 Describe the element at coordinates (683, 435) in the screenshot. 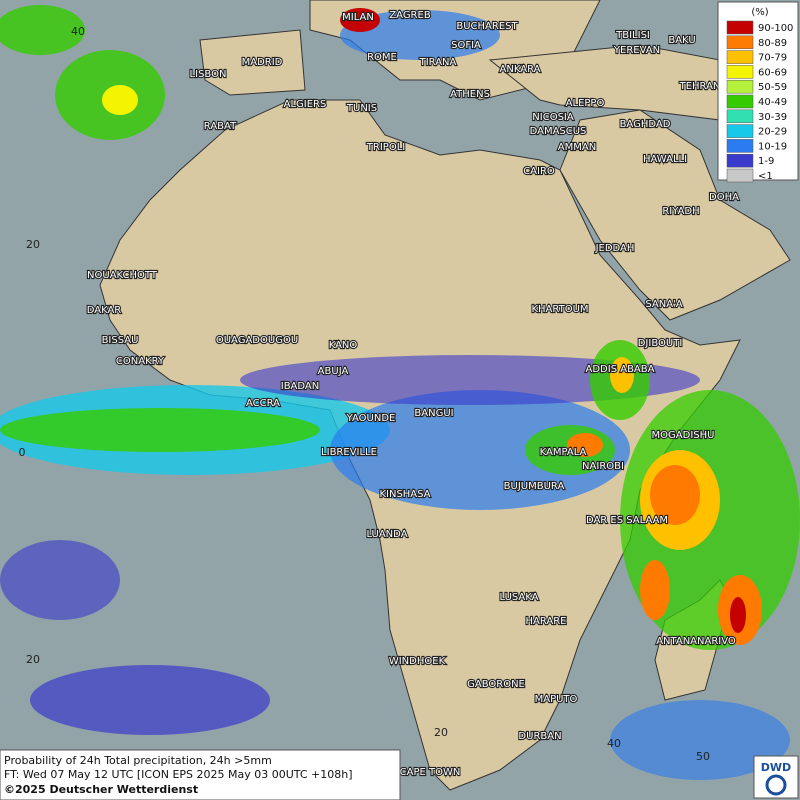

I see `city-label: MOGADISHU` at that location.